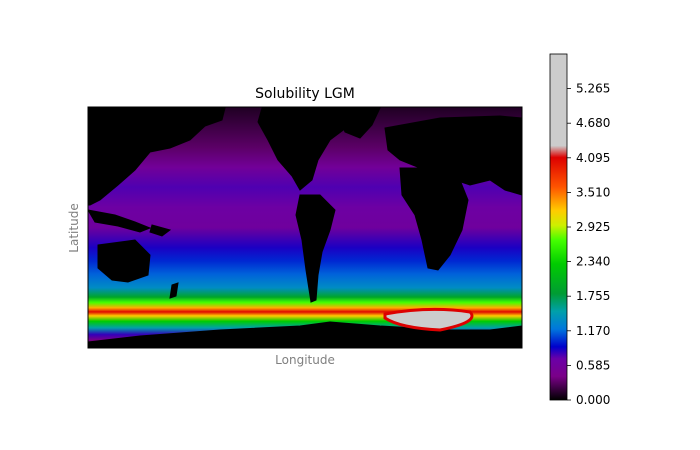  Describe the element at coordinates (593, 89) in the screenshot. I see `colorbar-tick-label: 5.265` at that location.